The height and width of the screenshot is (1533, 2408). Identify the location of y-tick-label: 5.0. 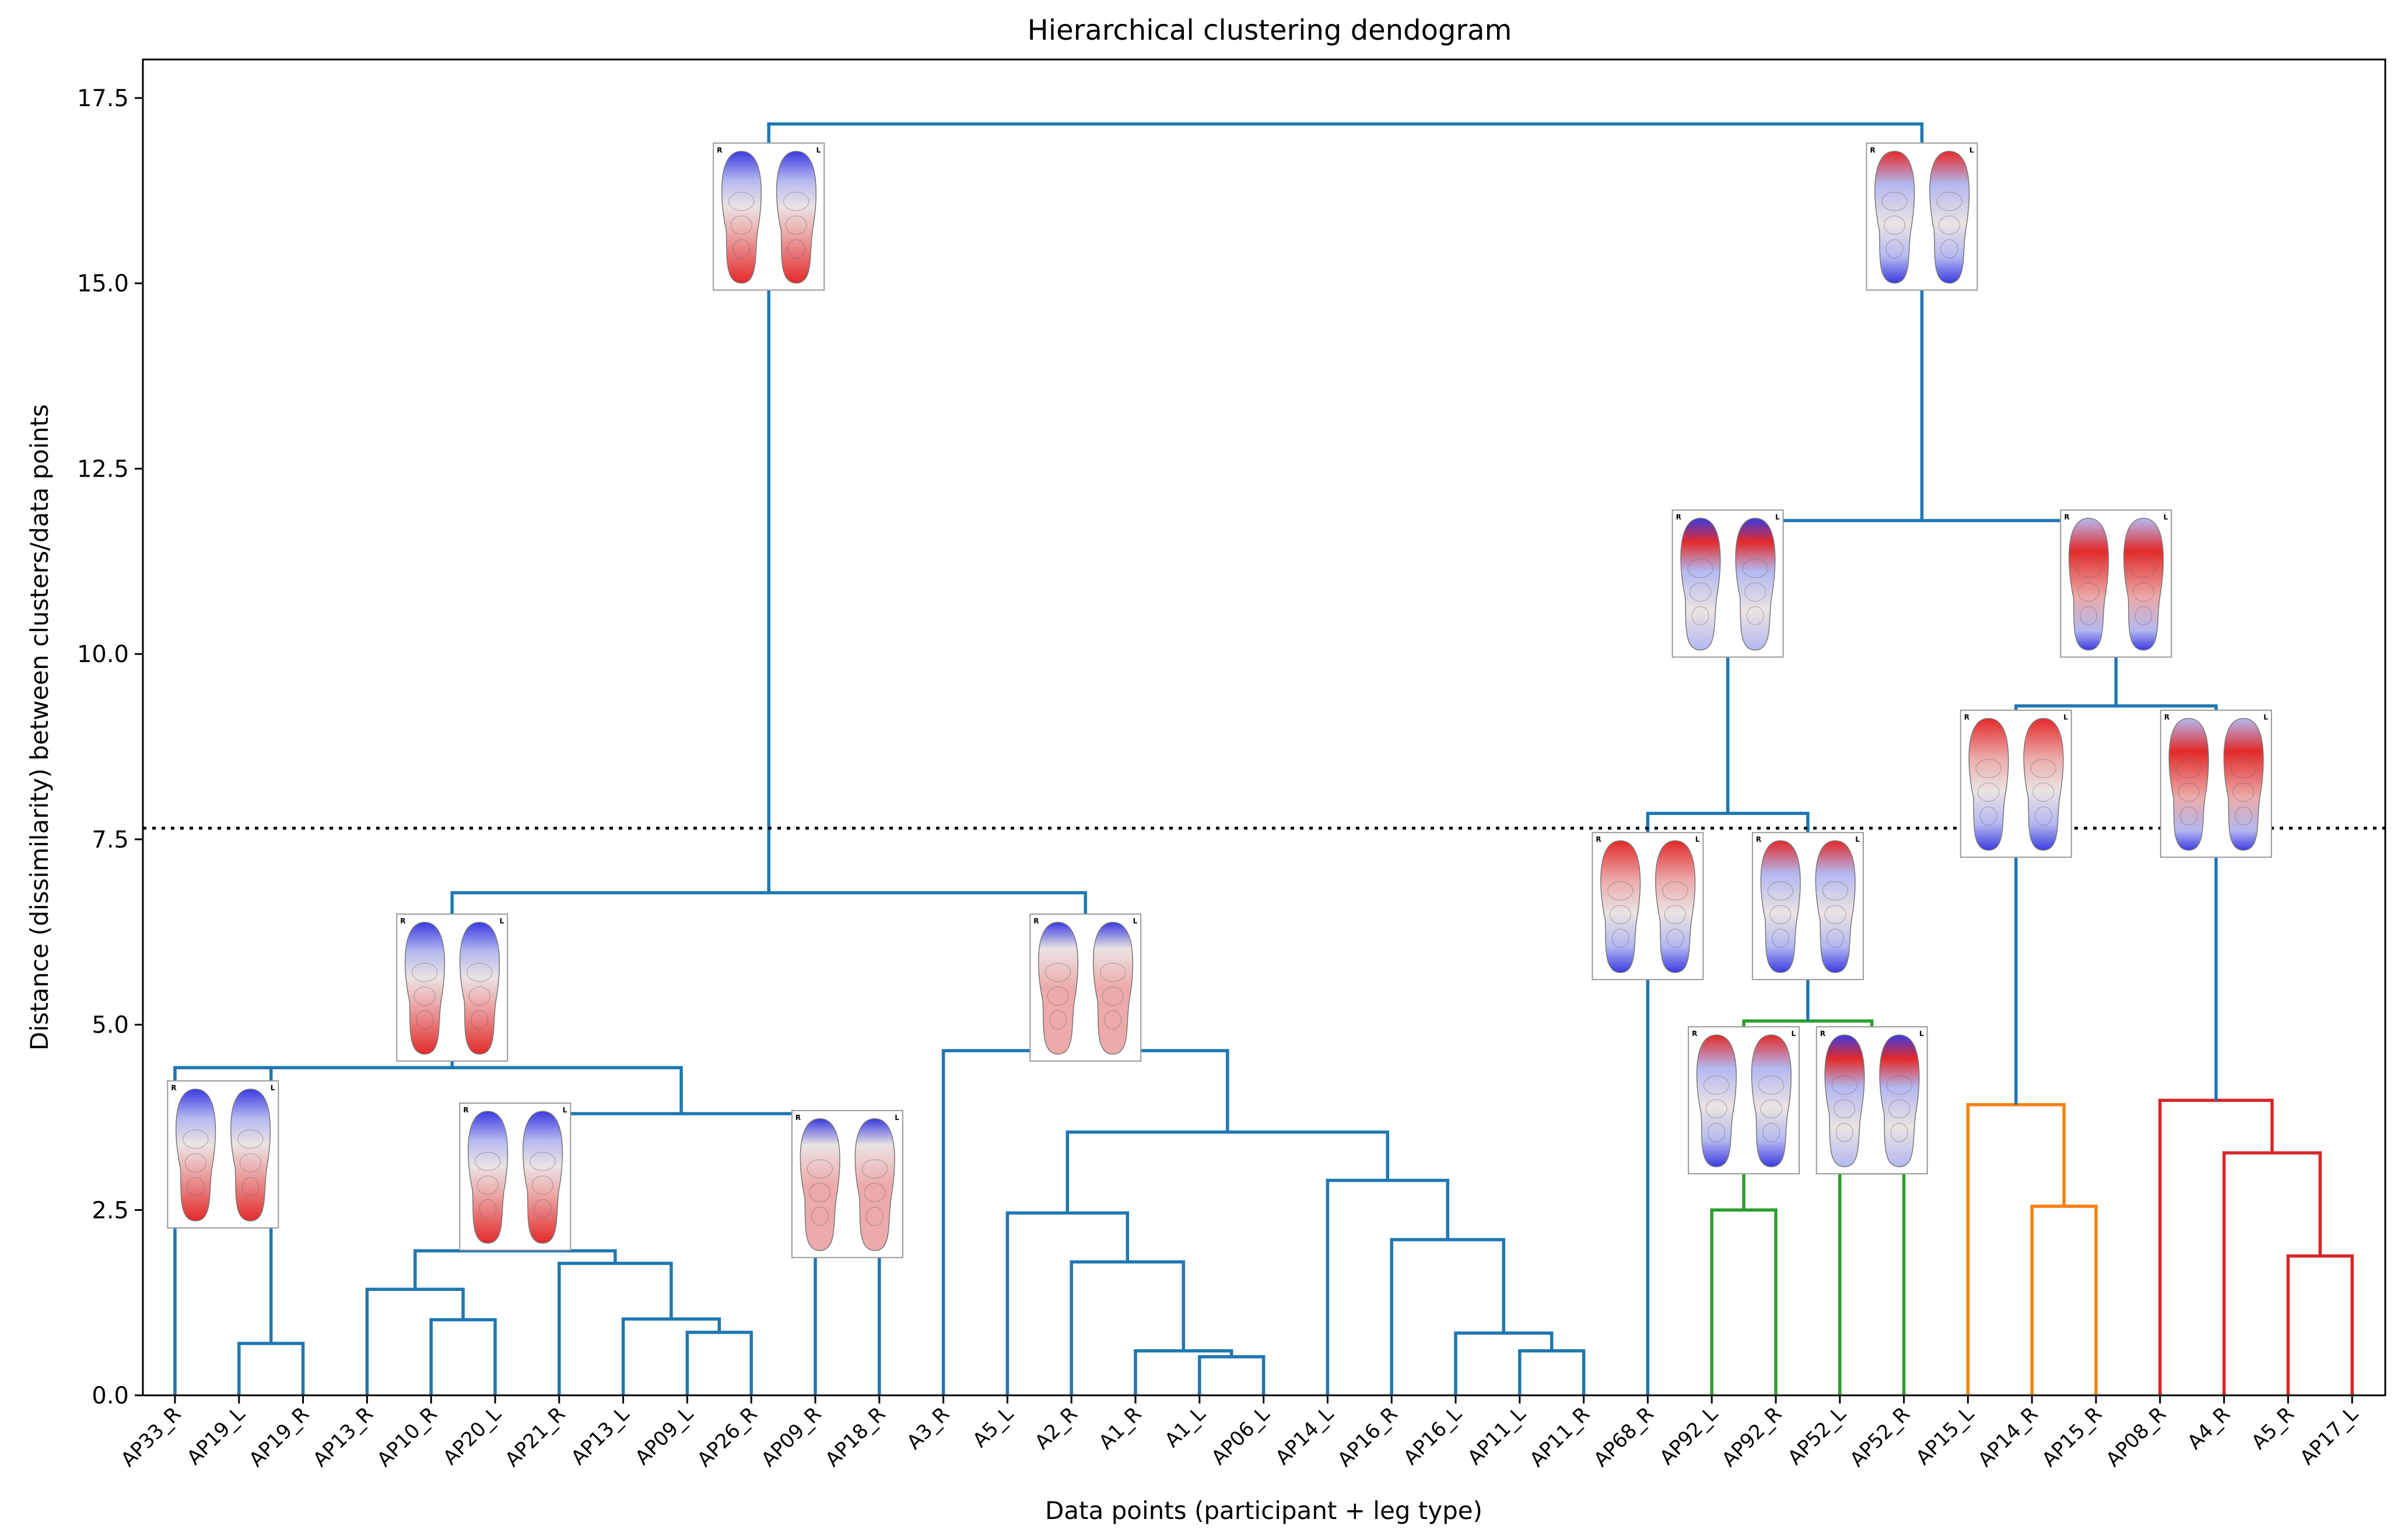
(110, 1025).